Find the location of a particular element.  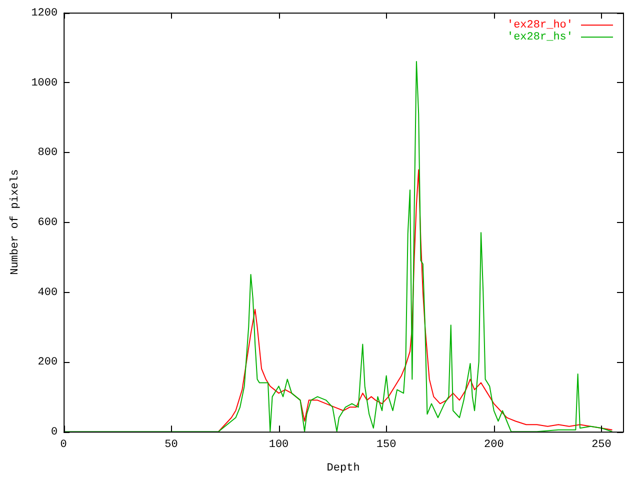

y-axis-title: Number of pixels is located at coordinates (16, 222).